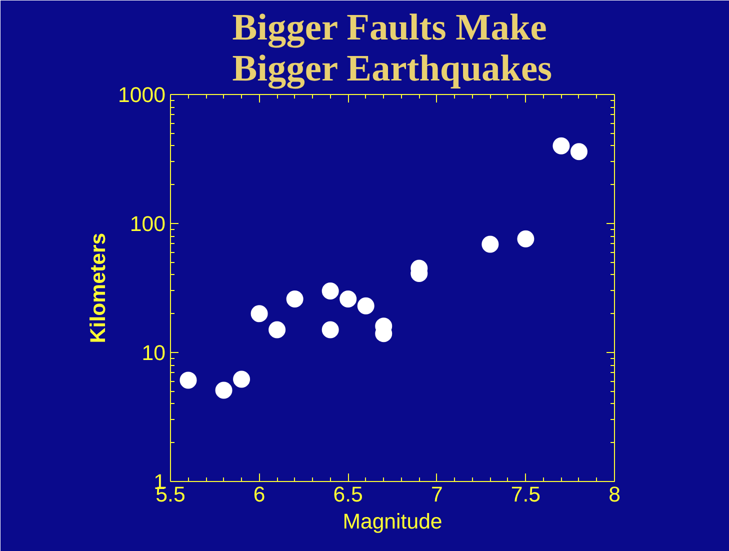 Image resolution: width=729 pixels, height=551 pixels. Describe the element at coordinates (259, 494) in the screenshot. I see `x-tick-label: 6` at that location.